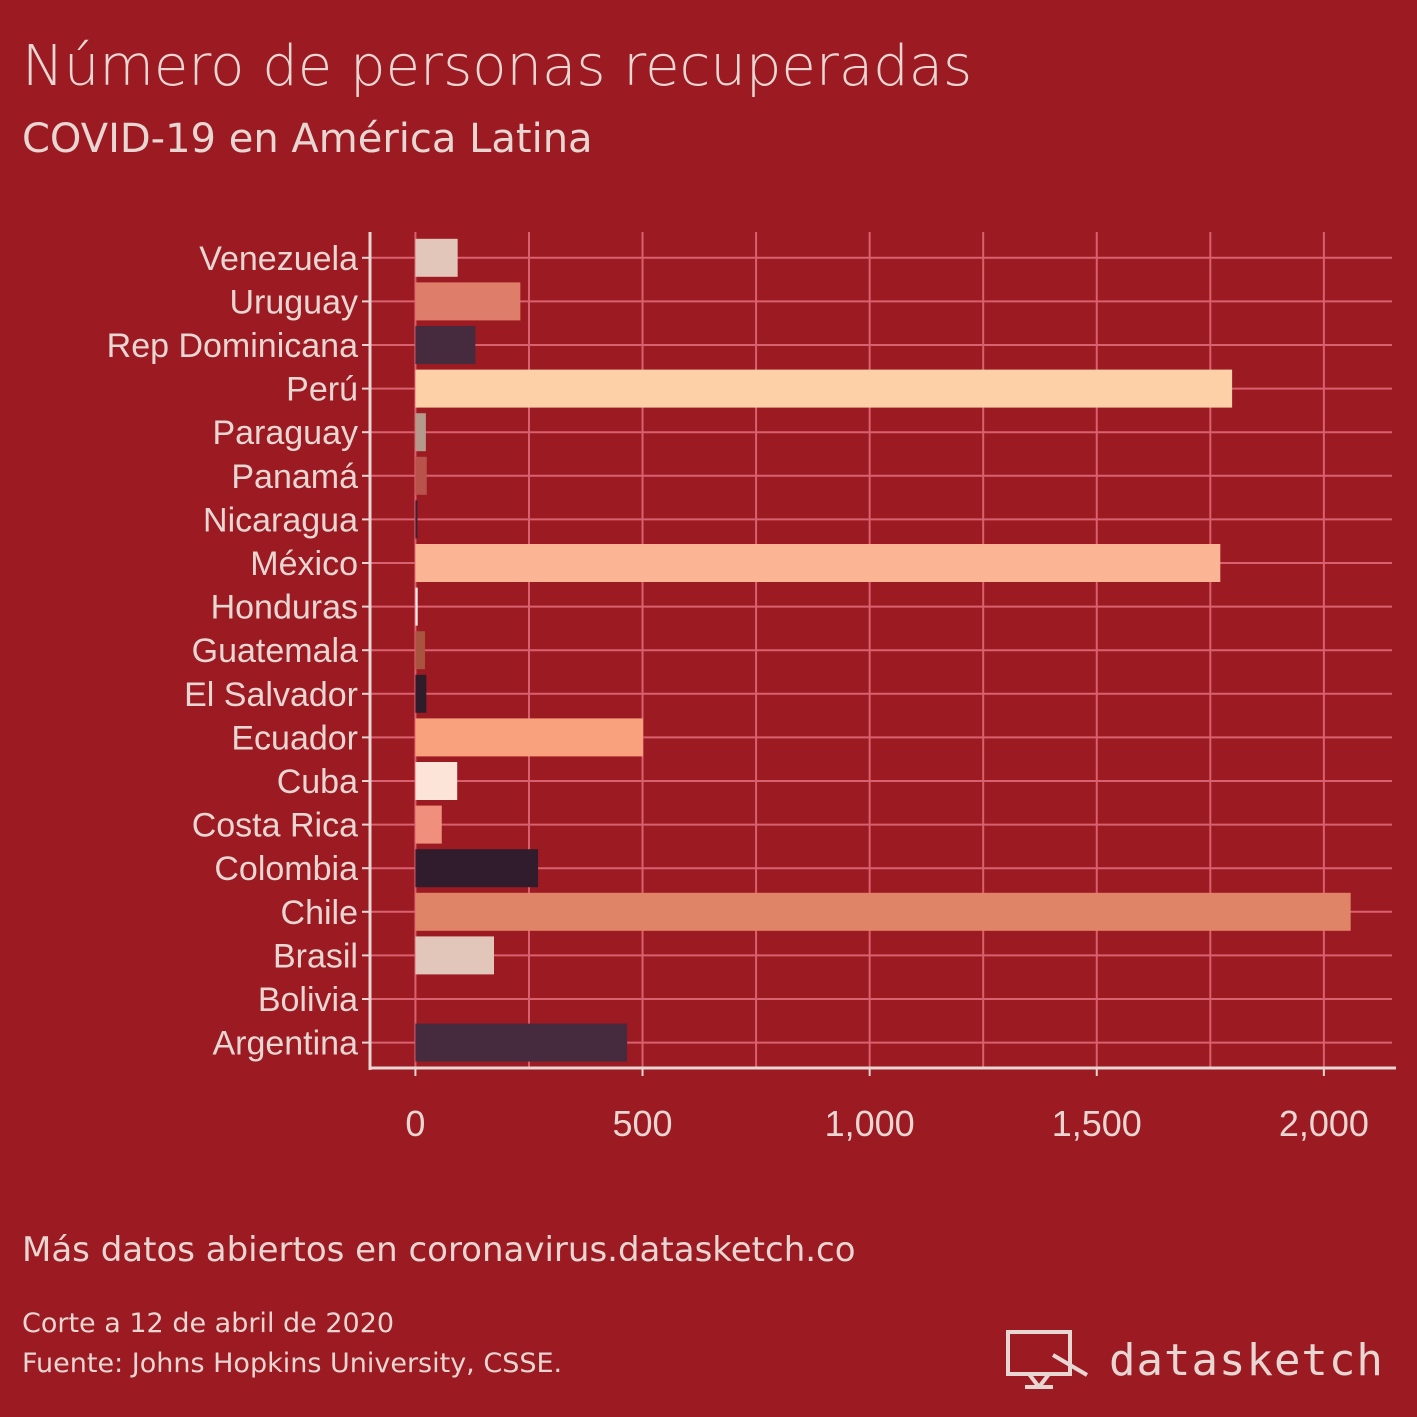  Describe the element at coordinates (307, 139) in the screenshot. I see `chart-subtitle: COVID-19 en América Latina` at that location.